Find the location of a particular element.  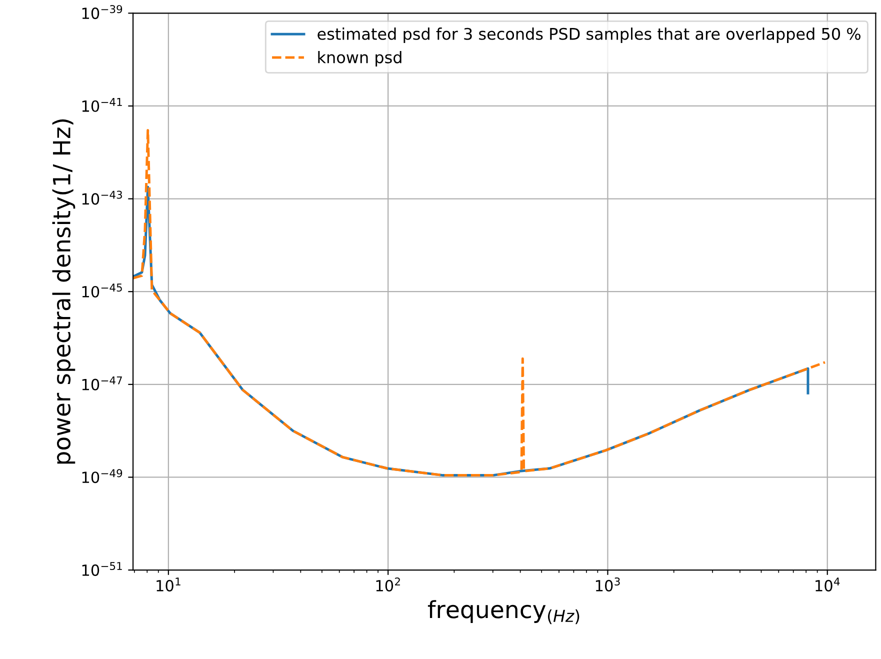

y-tick-label: 10$^{−41}$ is located at coordinates (102, 105).